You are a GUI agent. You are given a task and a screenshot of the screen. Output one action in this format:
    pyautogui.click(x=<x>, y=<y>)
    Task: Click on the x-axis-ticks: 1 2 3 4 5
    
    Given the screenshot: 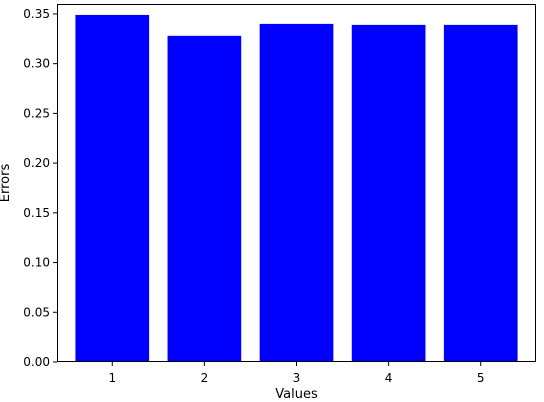 What is the action you would take?
    pyautogui.click(x=296, y=373)
    